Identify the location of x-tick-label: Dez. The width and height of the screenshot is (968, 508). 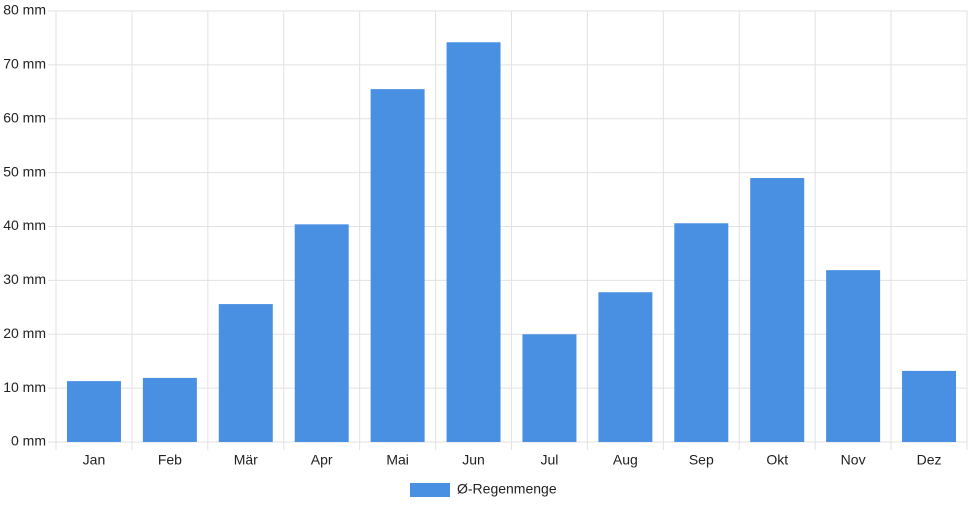
(929, 460).